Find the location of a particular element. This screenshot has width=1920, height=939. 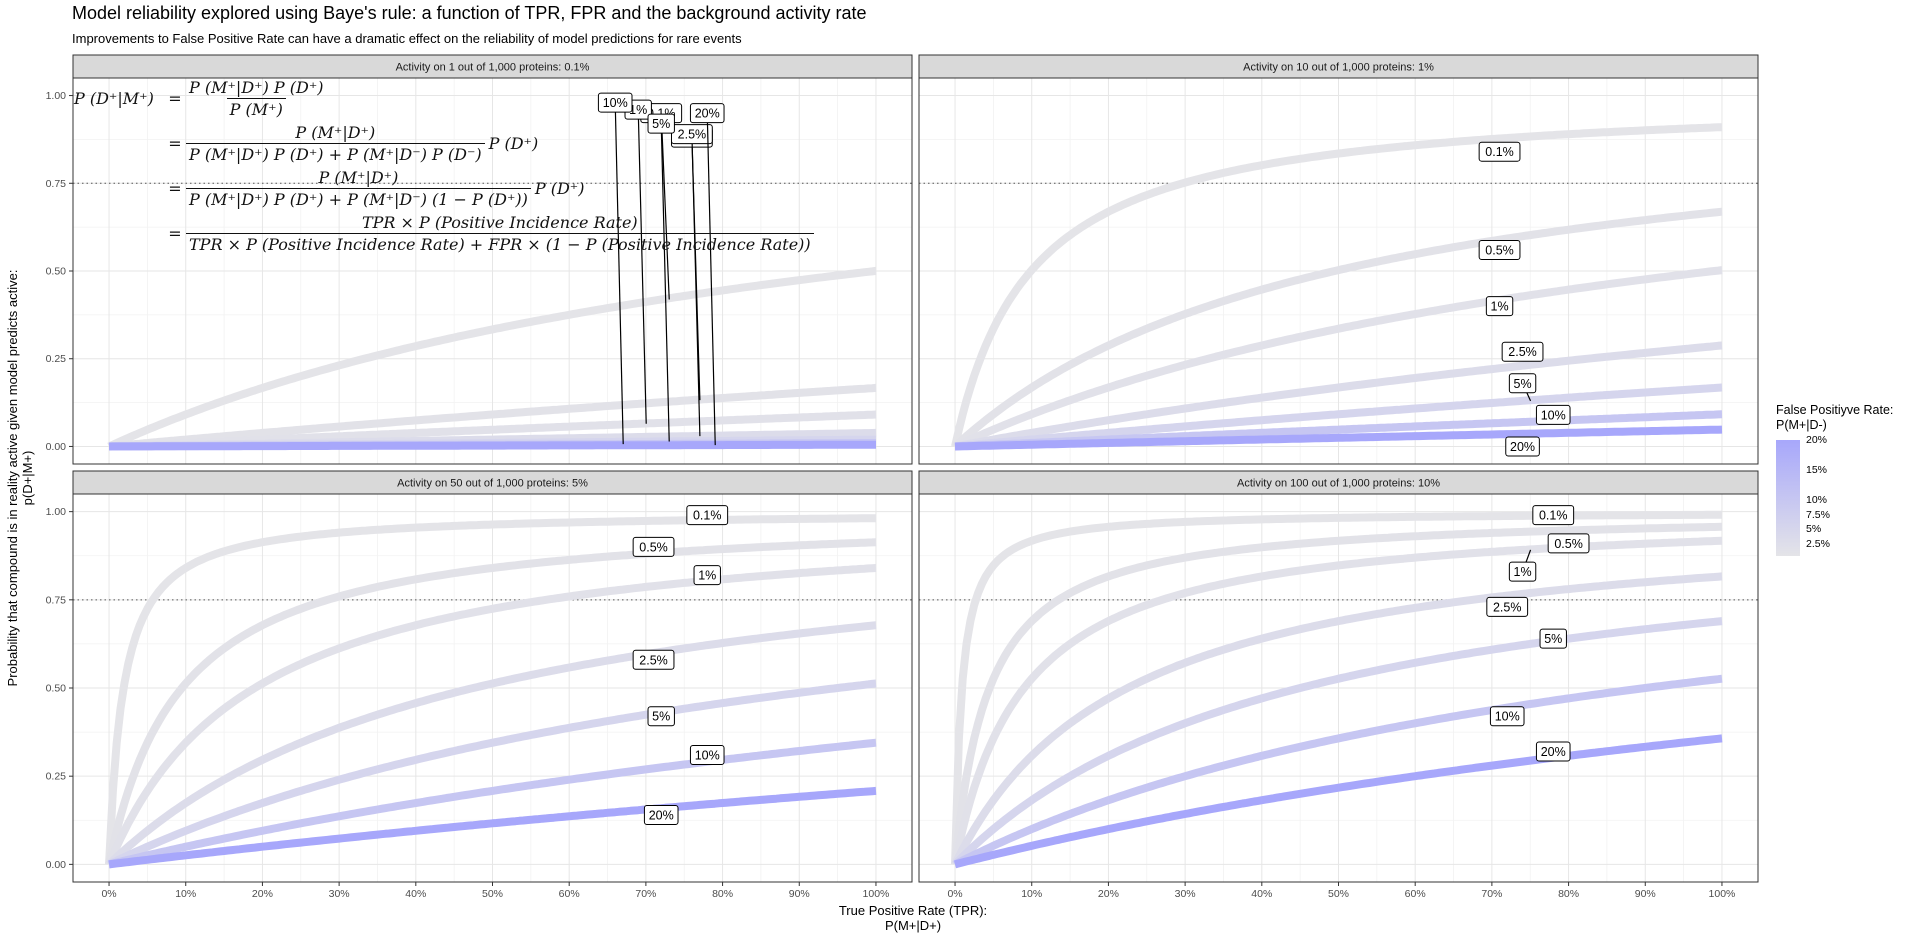

formula-fraction: P (M⁺|D⁺) P (D⁺) P (M⁺) is located at coordinates (256, 98).